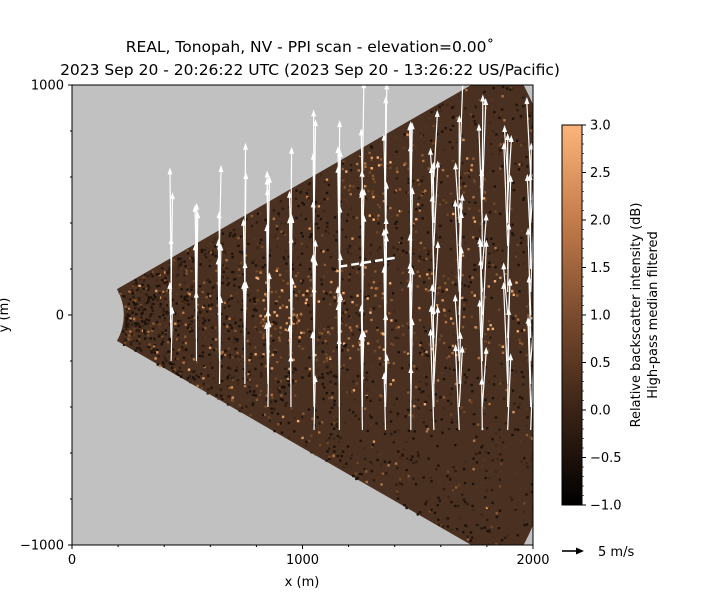 Image resolution: width=705 pixels, height=599 pixels. Describe the element at coordinates (598, 552) in the screenshot. I see `wind-reference-key: 5 m/s` at that location.